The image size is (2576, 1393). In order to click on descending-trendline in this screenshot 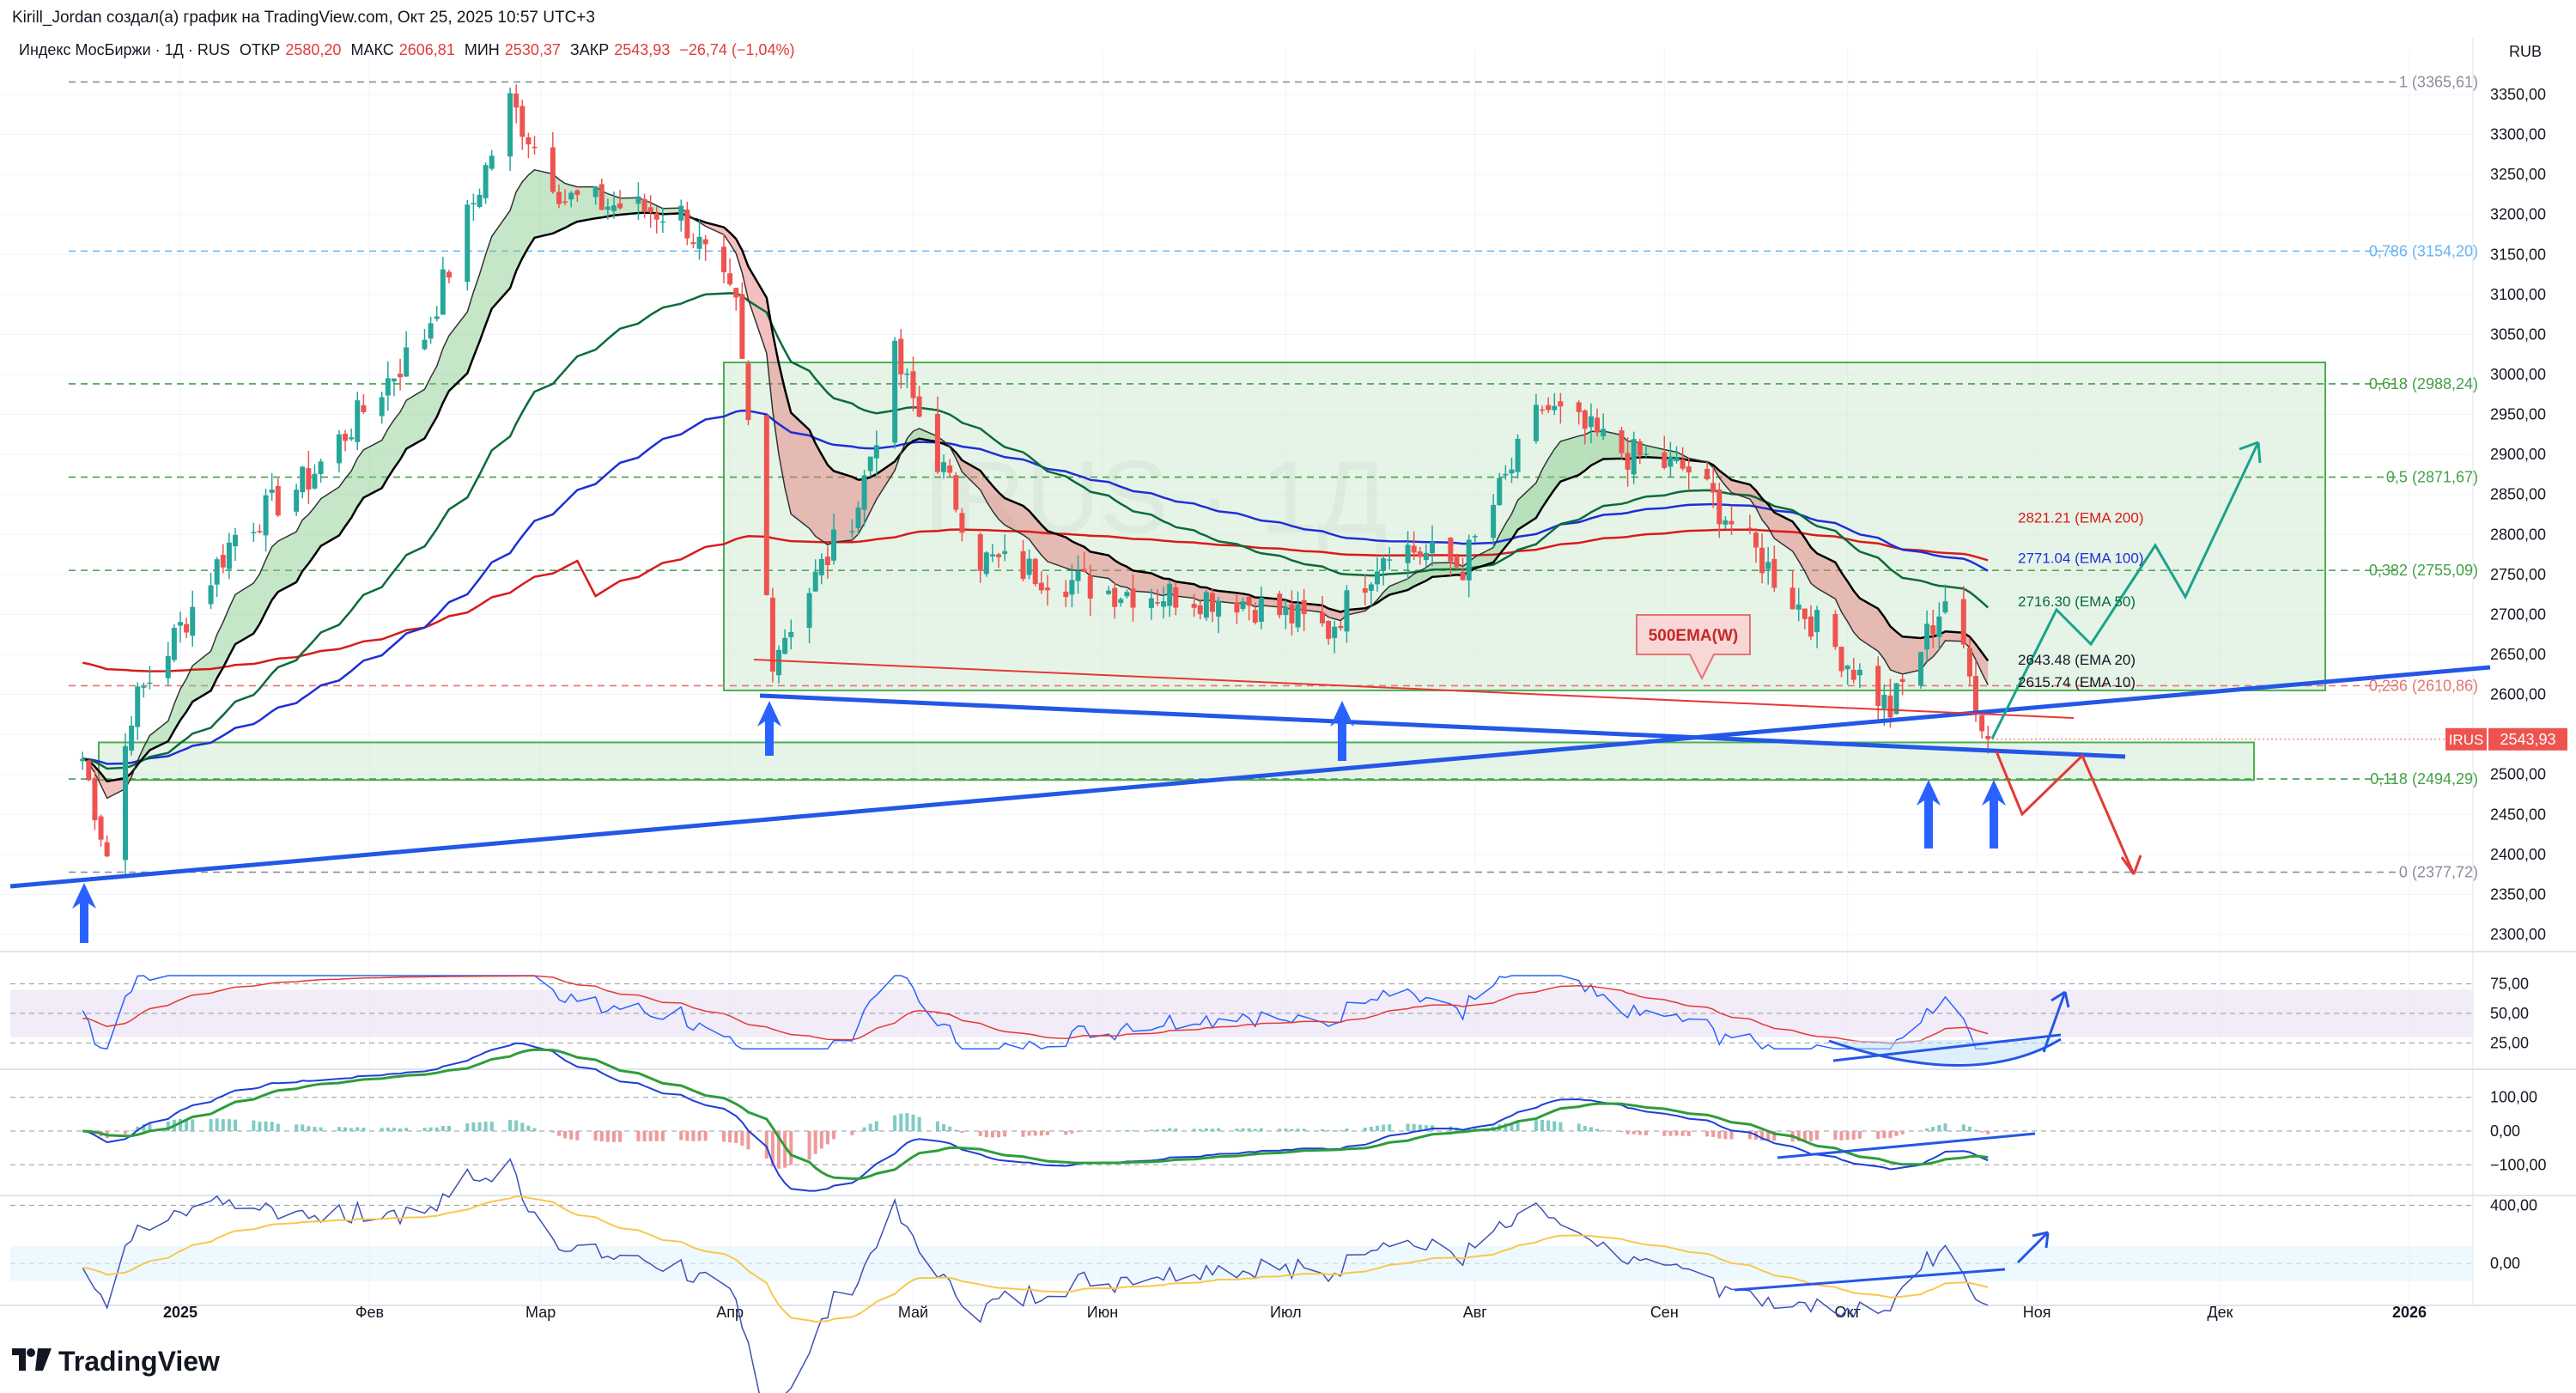, I will do `click(1442, 726)`.